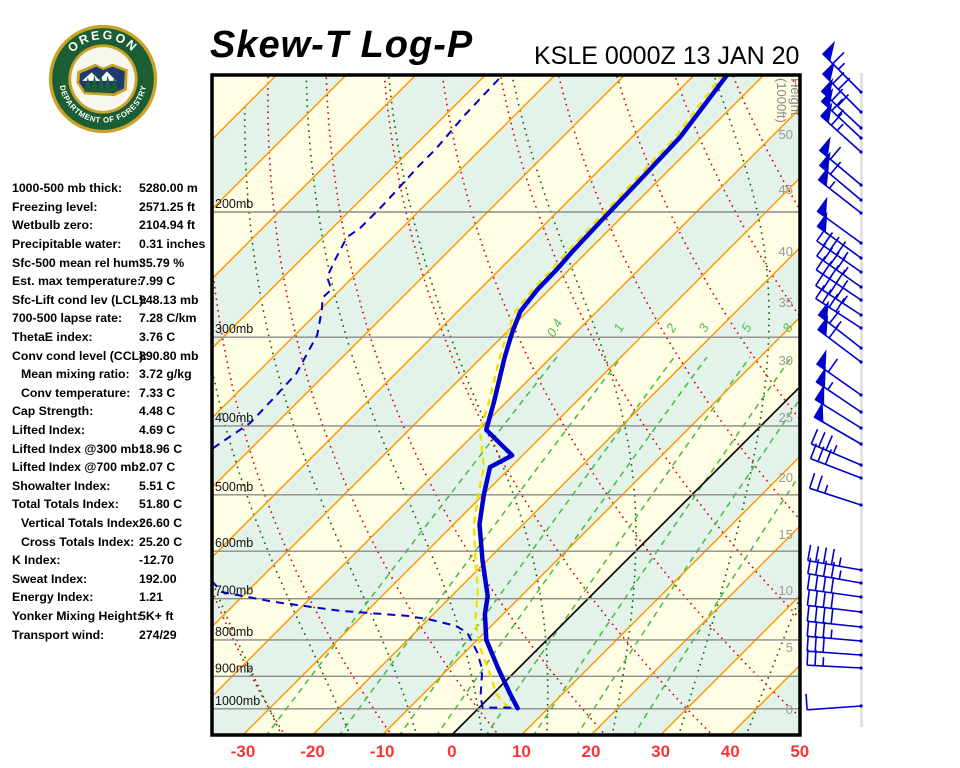  What do you see at coordinates (786, 477) in the screenshot?
I see `height-tick-label: 20` at bounding box center [786, 477].